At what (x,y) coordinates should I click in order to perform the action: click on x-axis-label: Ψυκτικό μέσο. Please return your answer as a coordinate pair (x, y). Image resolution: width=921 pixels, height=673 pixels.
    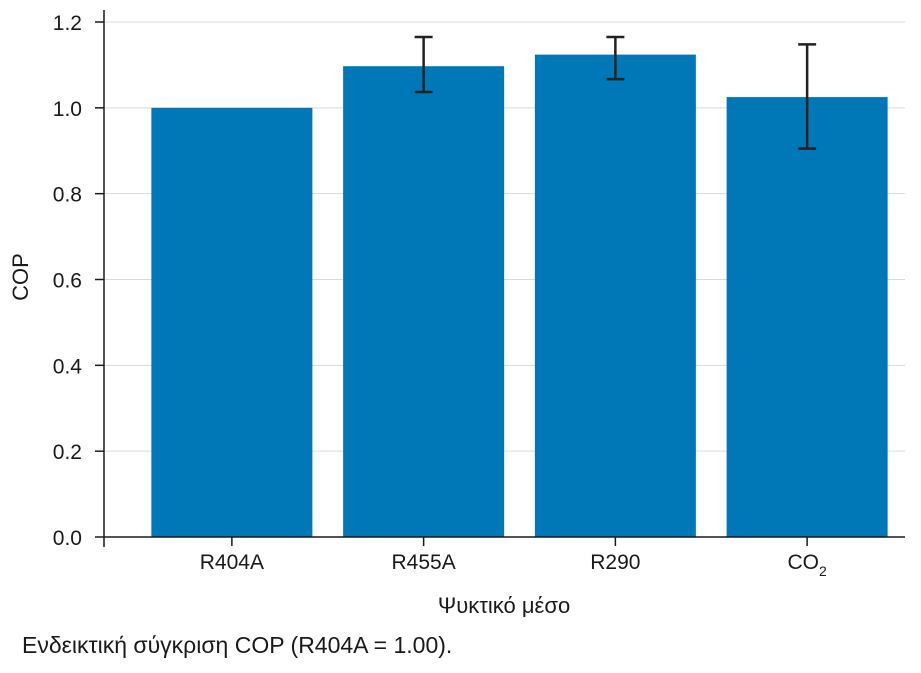
    Looking at the image, I should click on (504, 605).